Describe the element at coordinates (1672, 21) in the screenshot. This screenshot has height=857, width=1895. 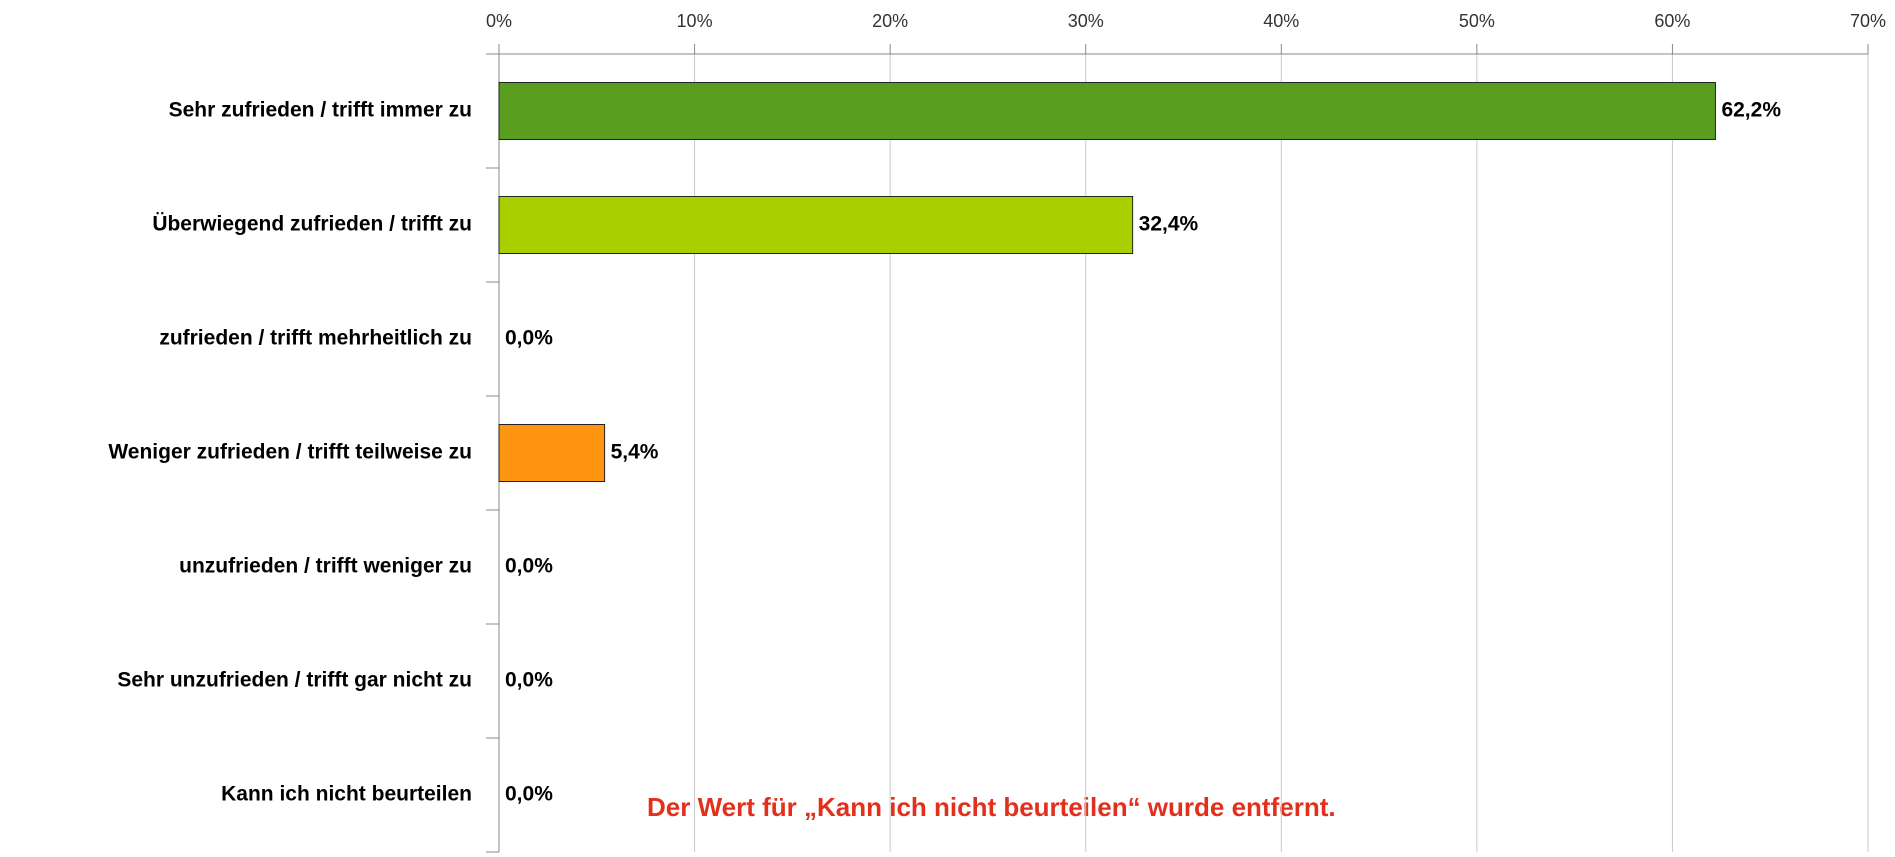
I see `x-tick-label: 60%` at that location.